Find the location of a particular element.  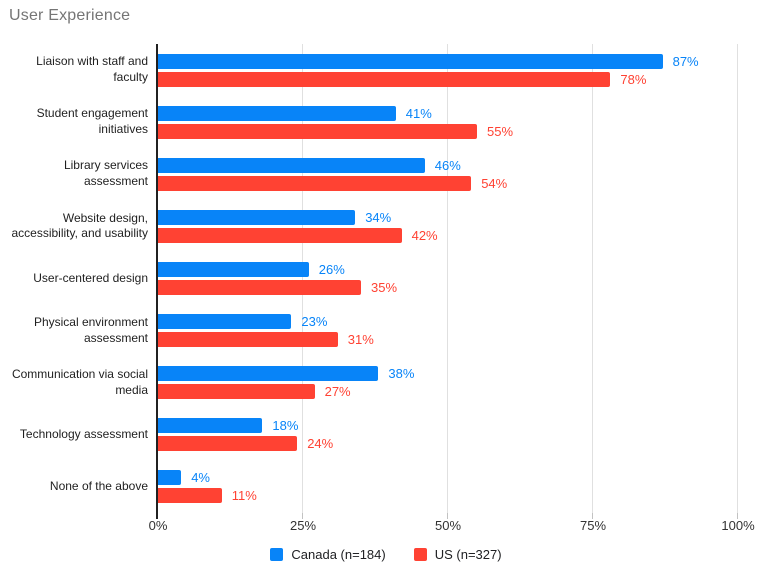

value-label: 46% is located at coordinates (447, 165).